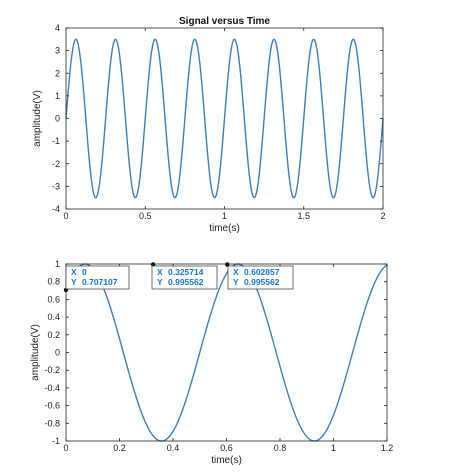 The image size is (474, 476). Describe the element at coordinates (56, 209) in the screenshot. I see `y-tick-label: -4` at that location.